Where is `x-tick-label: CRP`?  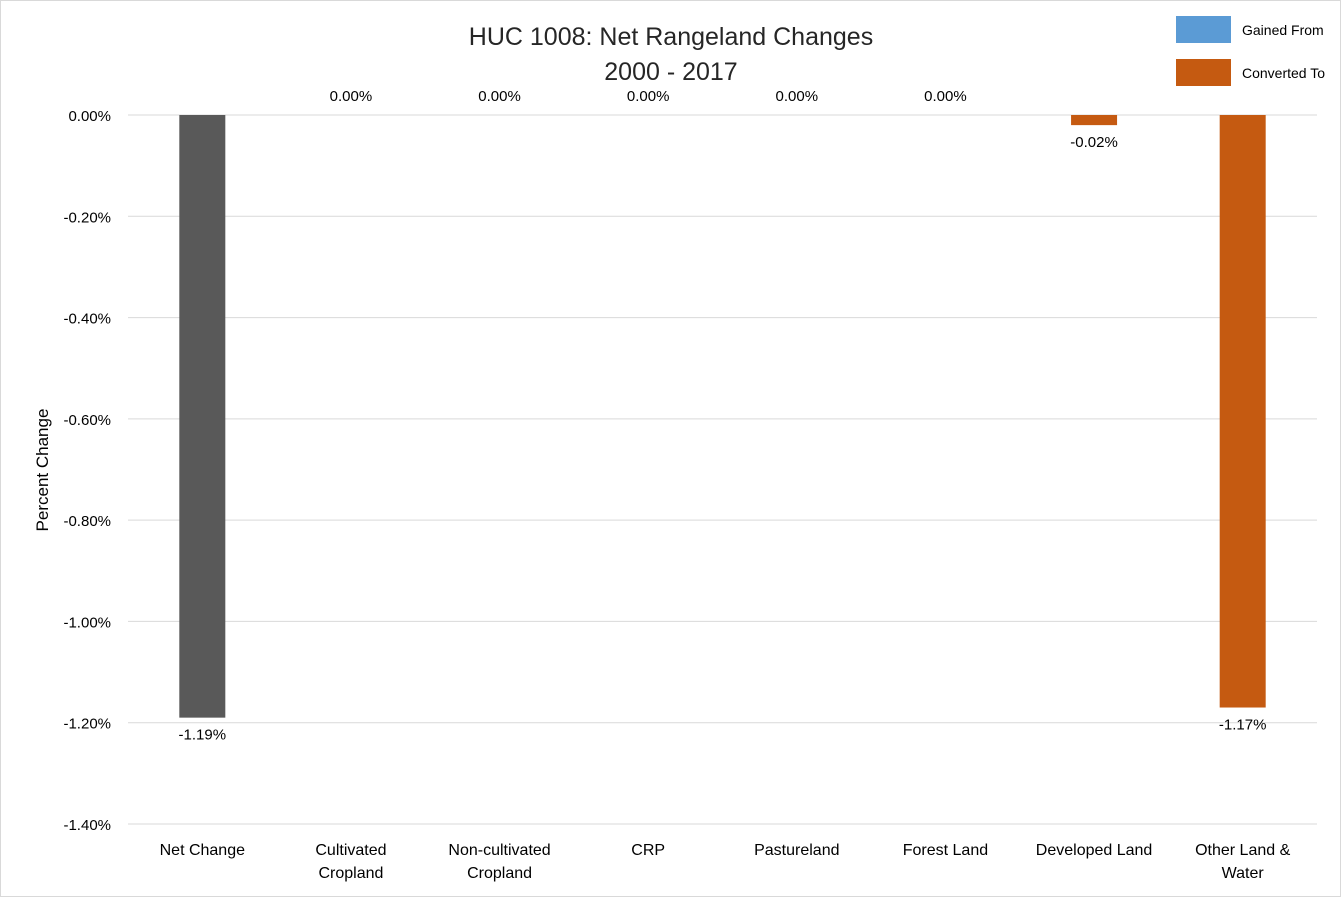
x-tick-label: CRP is located at coordinates (648, 850).